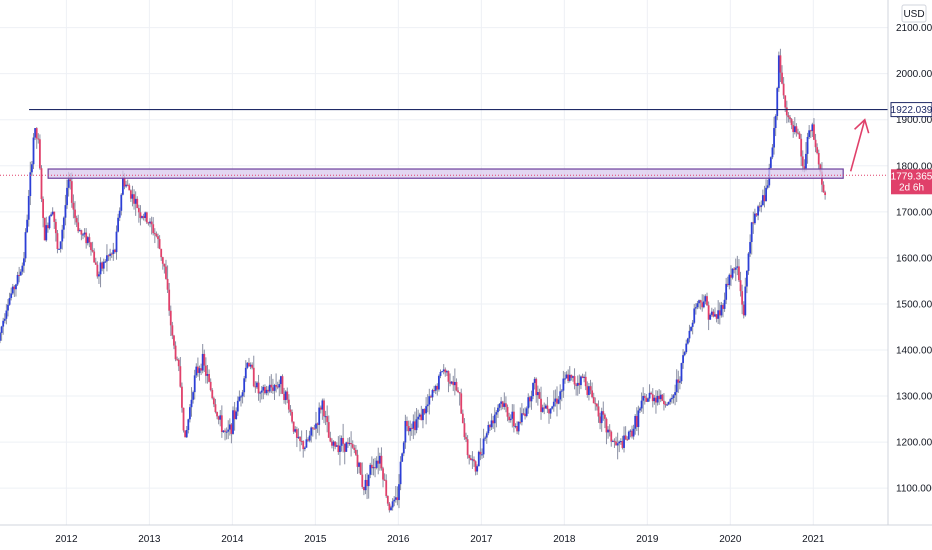  I want to click on time-tick-label: 2020, so click(730, 539).